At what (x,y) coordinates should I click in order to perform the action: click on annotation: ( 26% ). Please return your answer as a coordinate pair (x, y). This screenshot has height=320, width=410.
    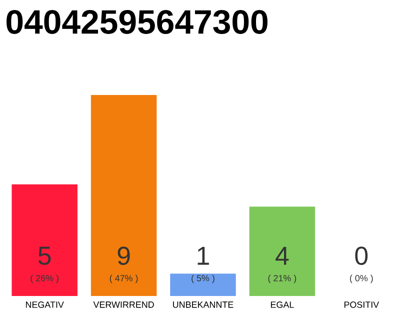
    Looking at the image, I should click on (44, 279).